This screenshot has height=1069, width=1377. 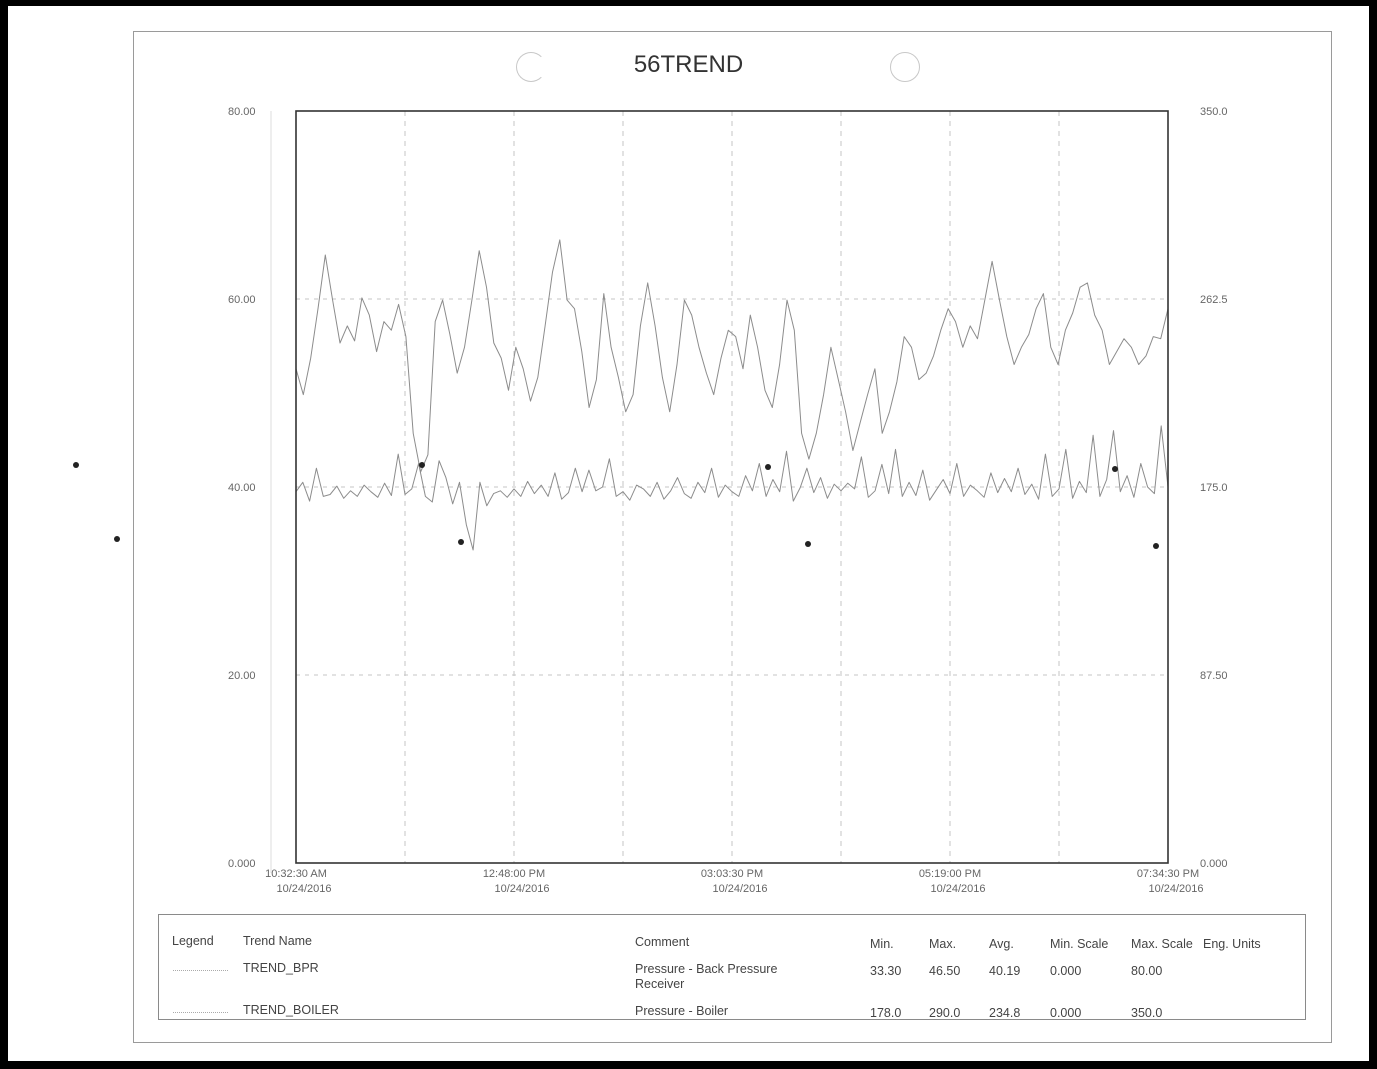 What do you see at coordinates (1214, 864) in the screenshot?
I see `right-tick-label: 0.000` at bounding box center [1214, 864].